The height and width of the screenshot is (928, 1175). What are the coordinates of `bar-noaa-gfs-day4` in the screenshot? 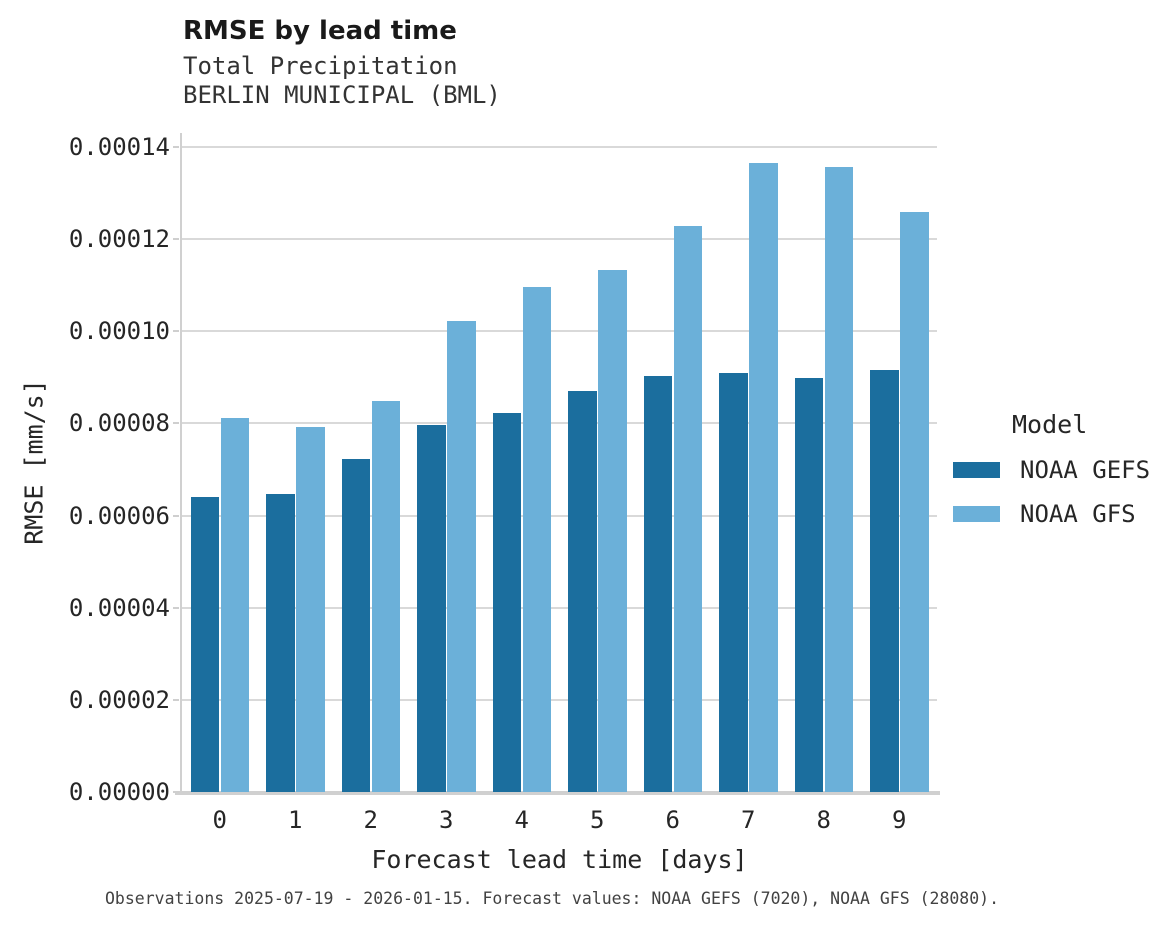 It's located at (536, 539).